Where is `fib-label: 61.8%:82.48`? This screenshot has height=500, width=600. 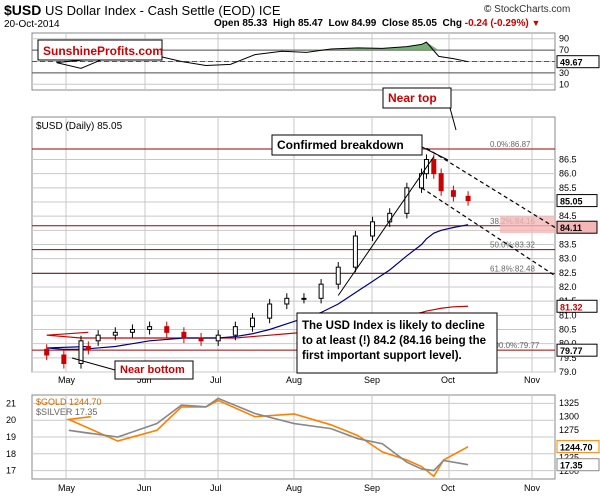
fib-label: 61.8%:82.48 is located at coordinates (512, 268).